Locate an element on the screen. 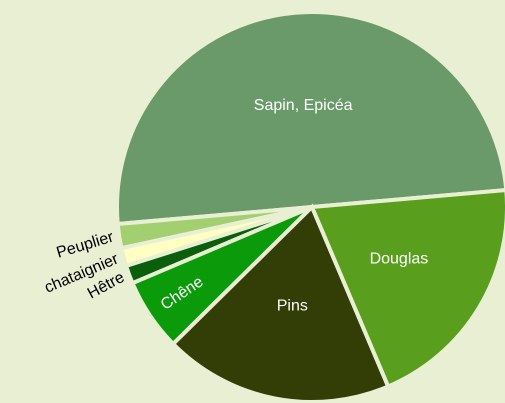 Image resolution: width=505 pixels, height=403 pixels. slice-label: Douglas is located at coordinates (399, 258).